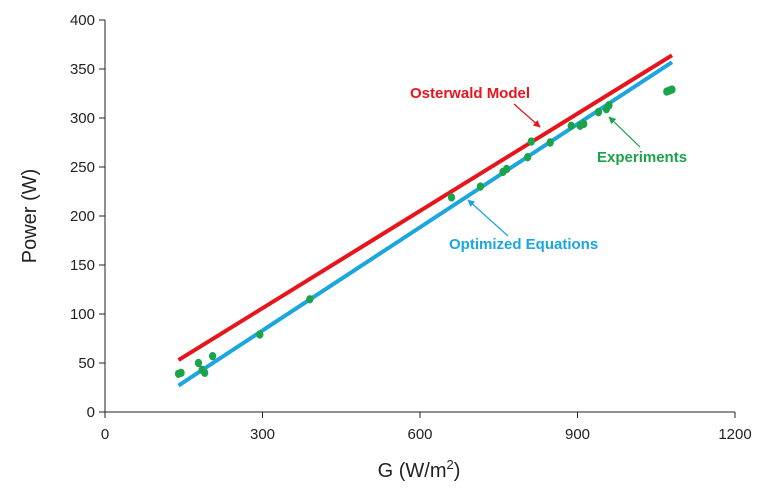 Image resolution: width=757 pixels, height=488 pixels. I want to click on x-tick-label: 600, so click(419, 434).